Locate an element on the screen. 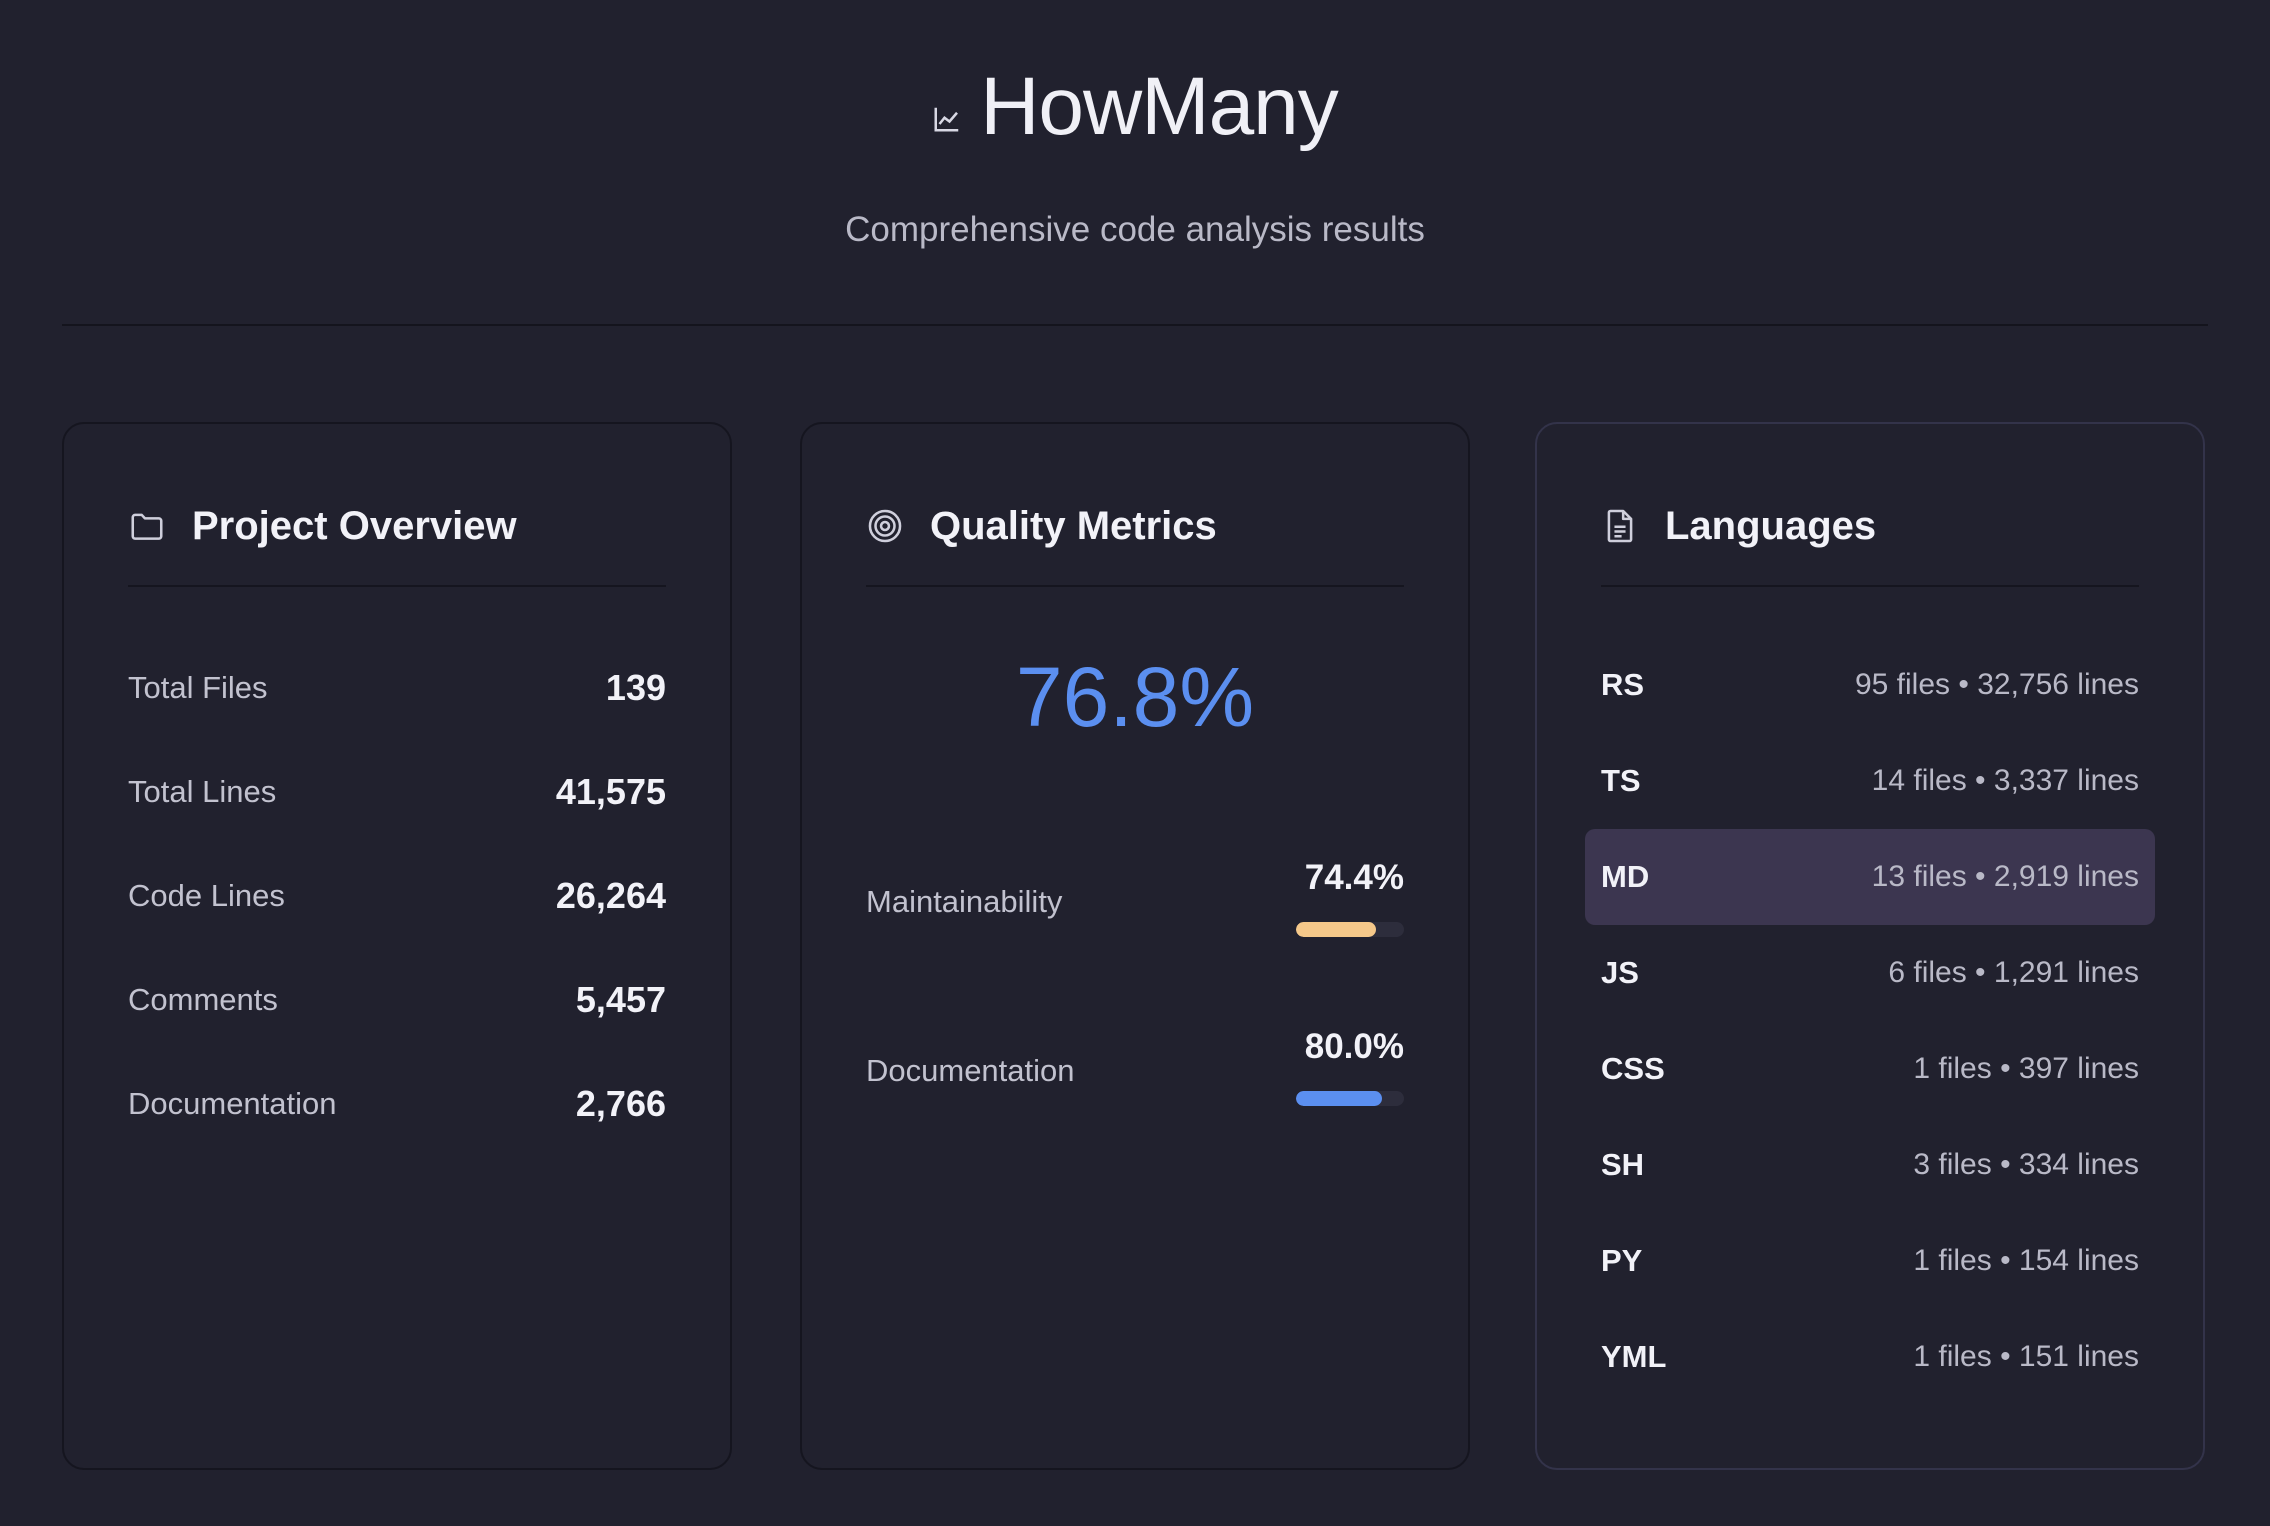 The height and width of the screenshot is (1526, 2270). app-title: HowMany is located at coordinates (1159, 106).